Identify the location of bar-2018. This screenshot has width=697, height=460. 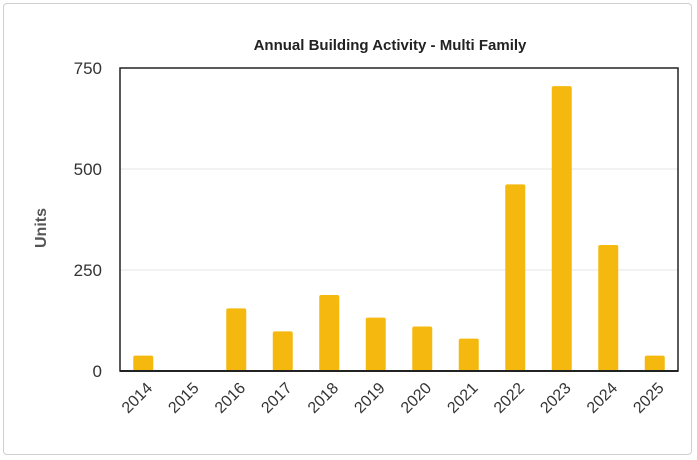
(329, 333).